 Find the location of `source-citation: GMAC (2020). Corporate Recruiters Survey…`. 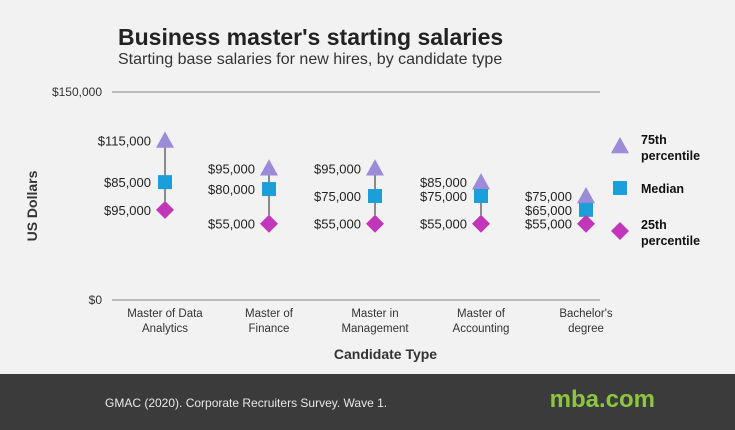

source-citation: GMAC (2020). Corporate Recruiters Survey… is located at coordinates (246, 403).